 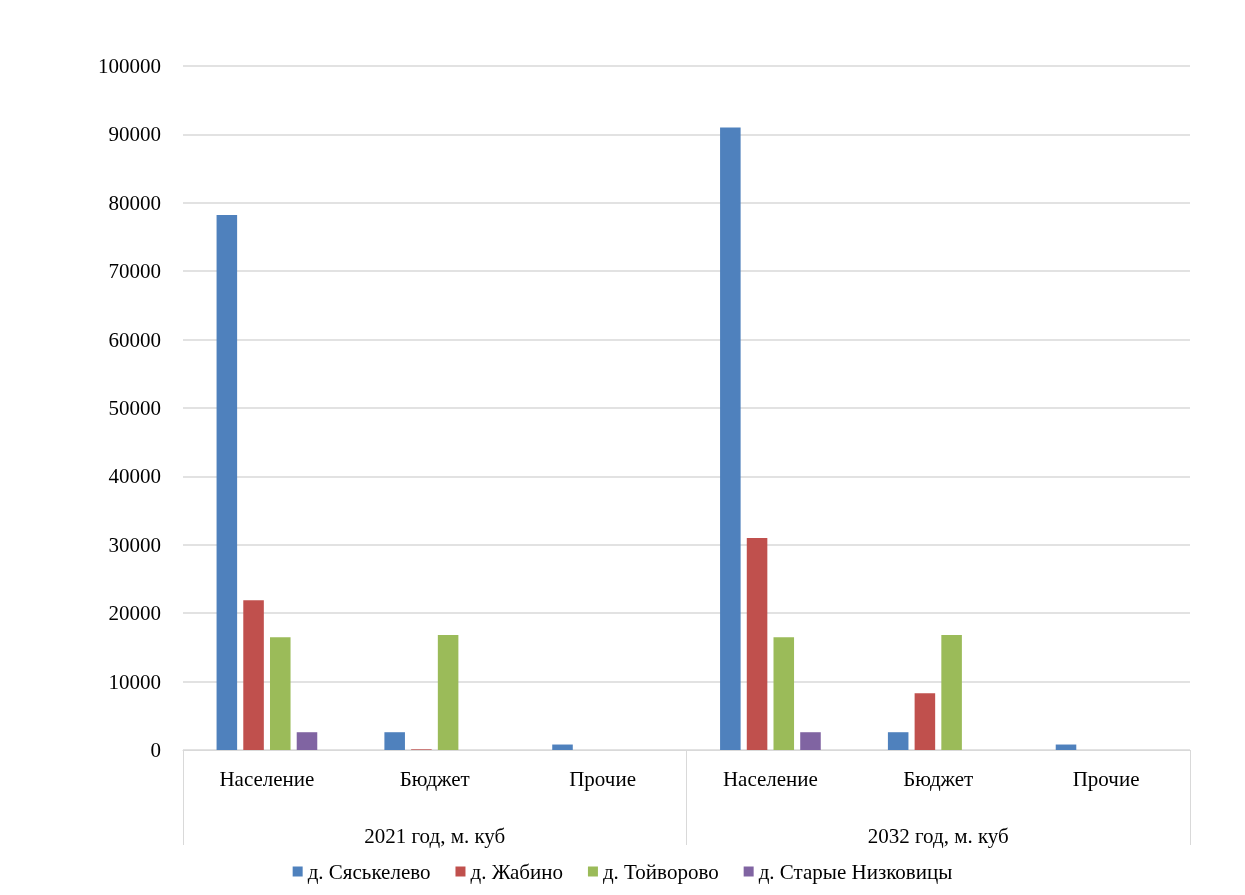 What do you see at coordinates (134, 681) in the screenshot?
I see `y-tick-label: 10000` at bounding box center [134, 681].